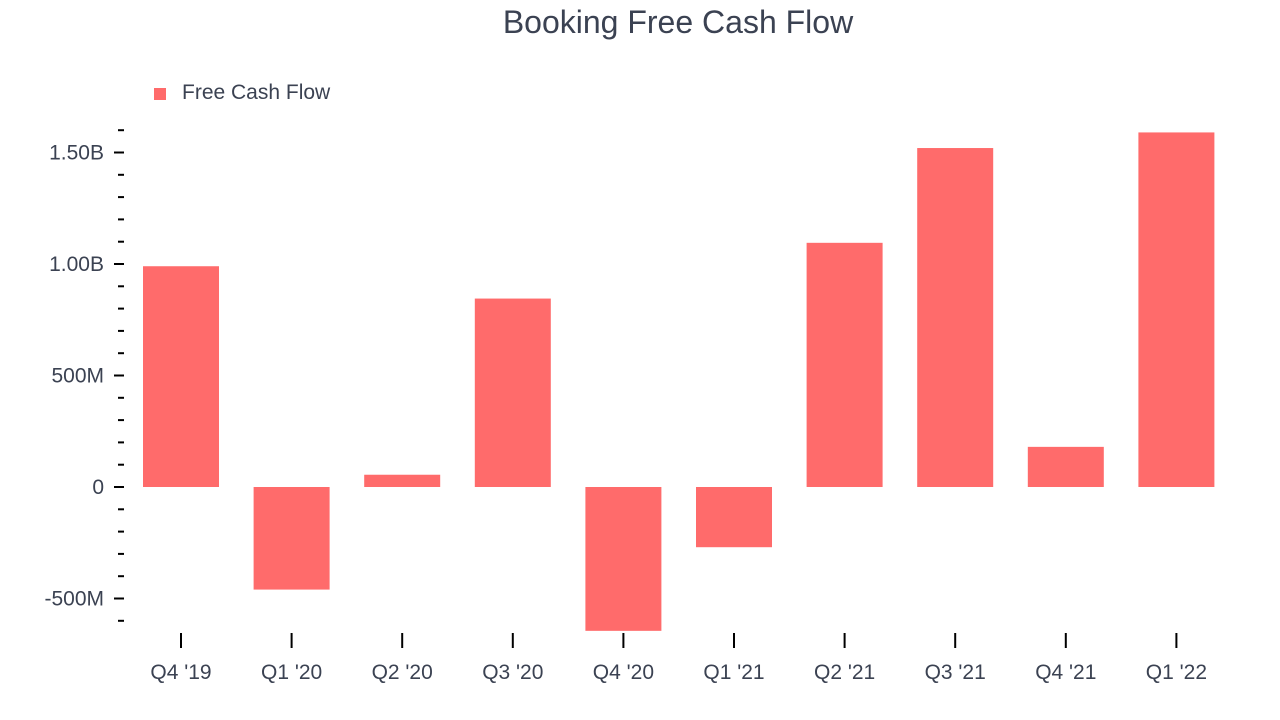  I want to click on y-tick-label: 500M, so click(77, 376).